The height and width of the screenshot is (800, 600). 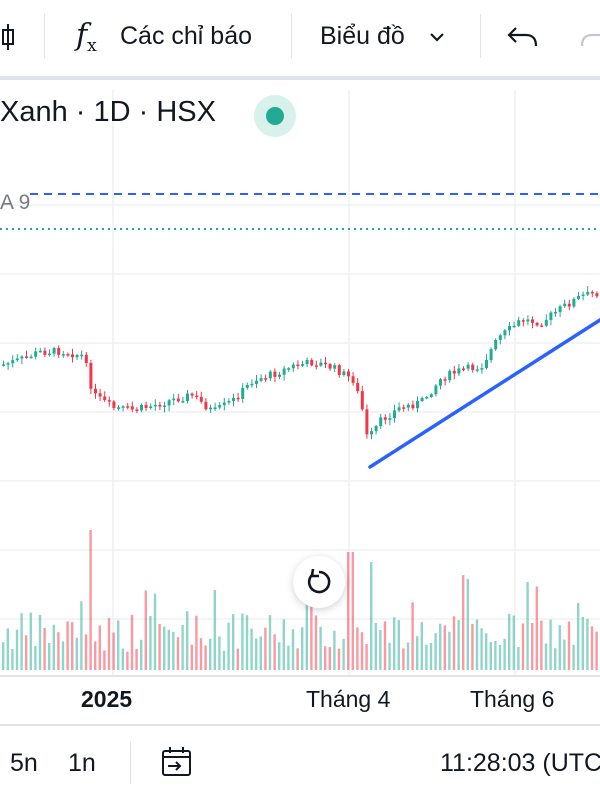 I want to click on symbol-legend: Xanh · 1D · HSX, so click(x=108, y=112).